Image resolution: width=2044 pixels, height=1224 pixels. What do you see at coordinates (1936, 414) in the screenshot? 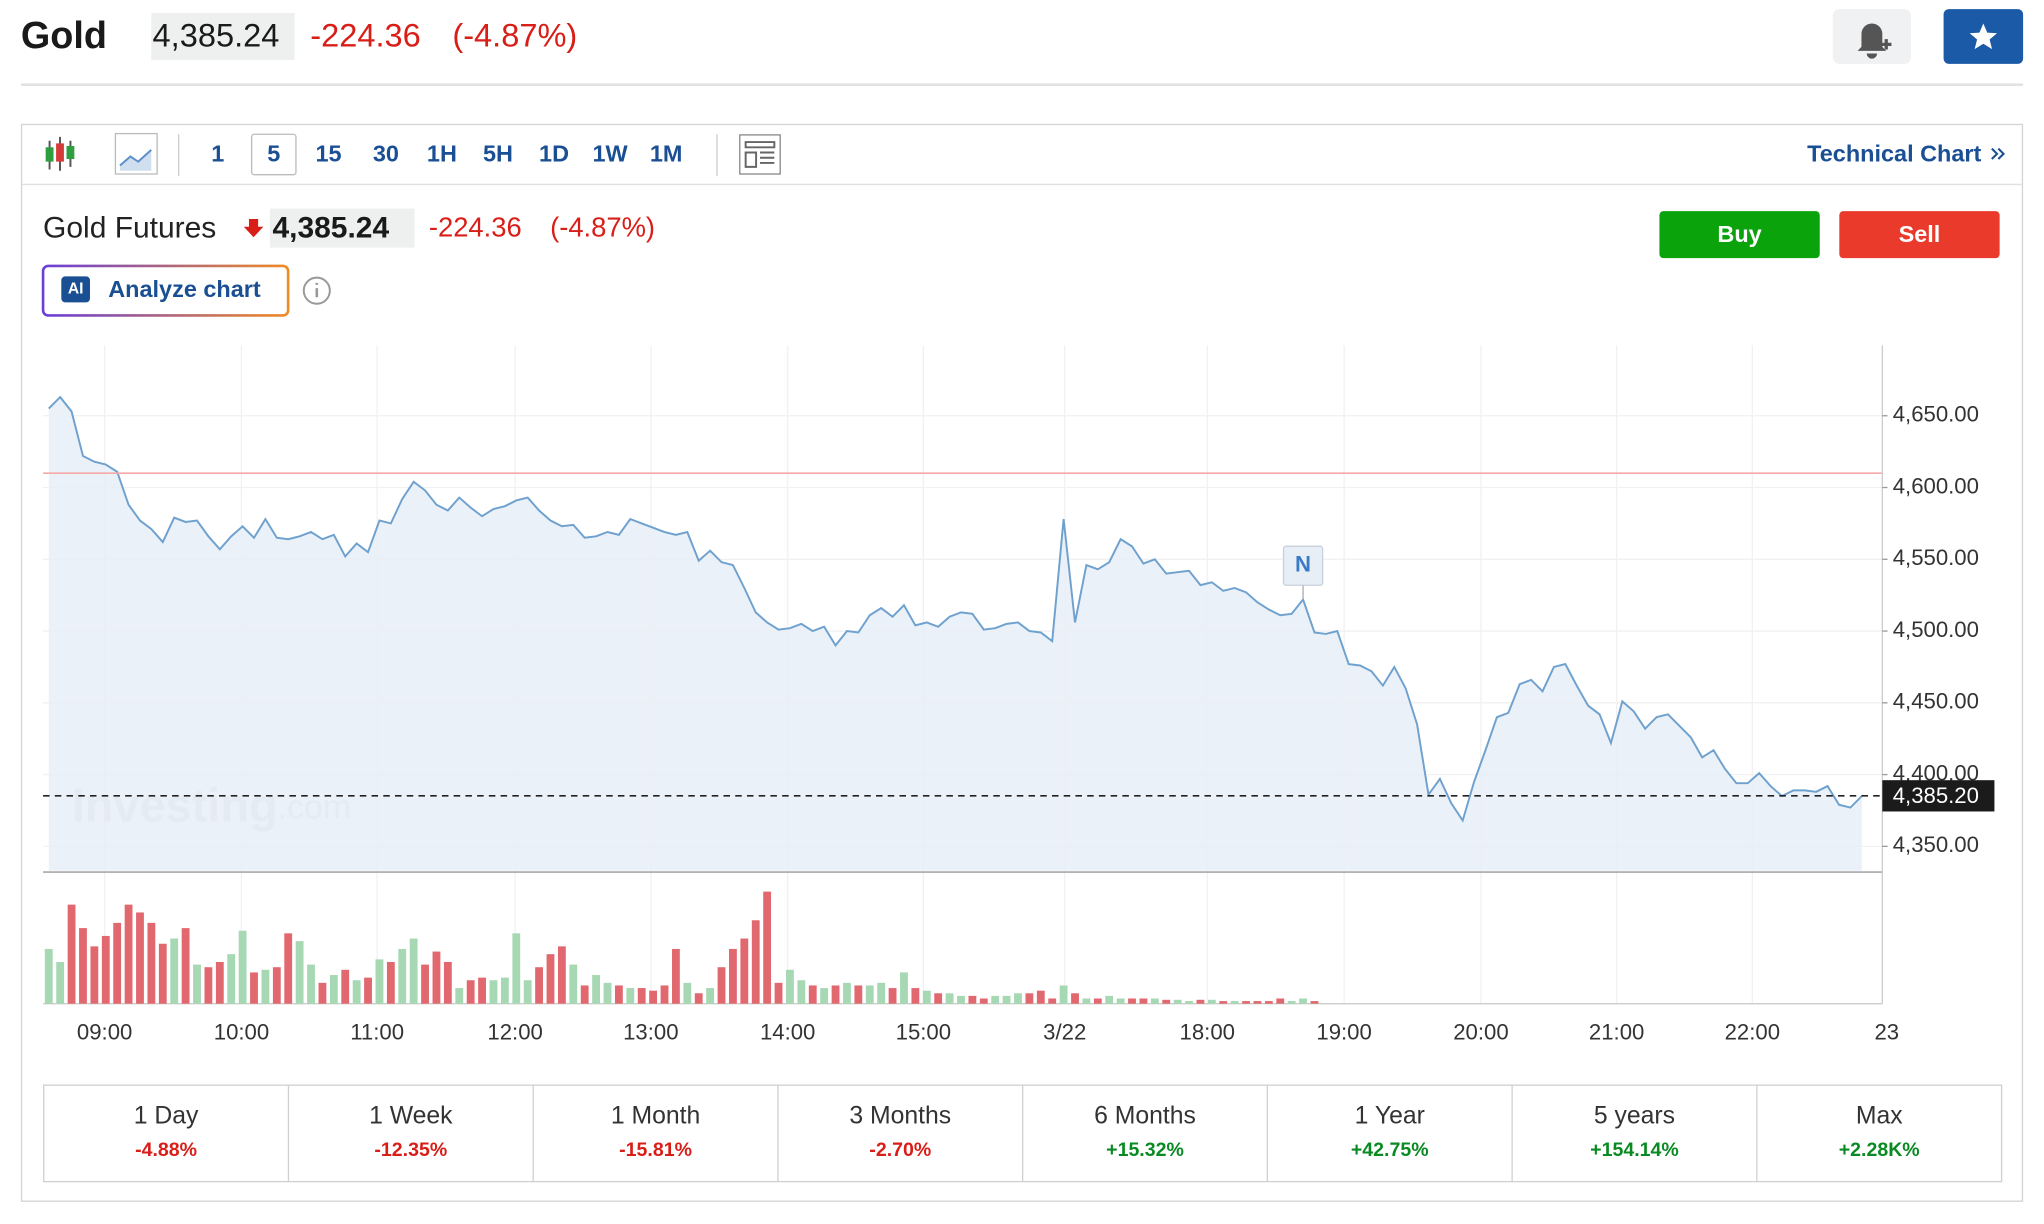
I see `y-tick-label: 4,650.00` at bounding box center [1936, 414].